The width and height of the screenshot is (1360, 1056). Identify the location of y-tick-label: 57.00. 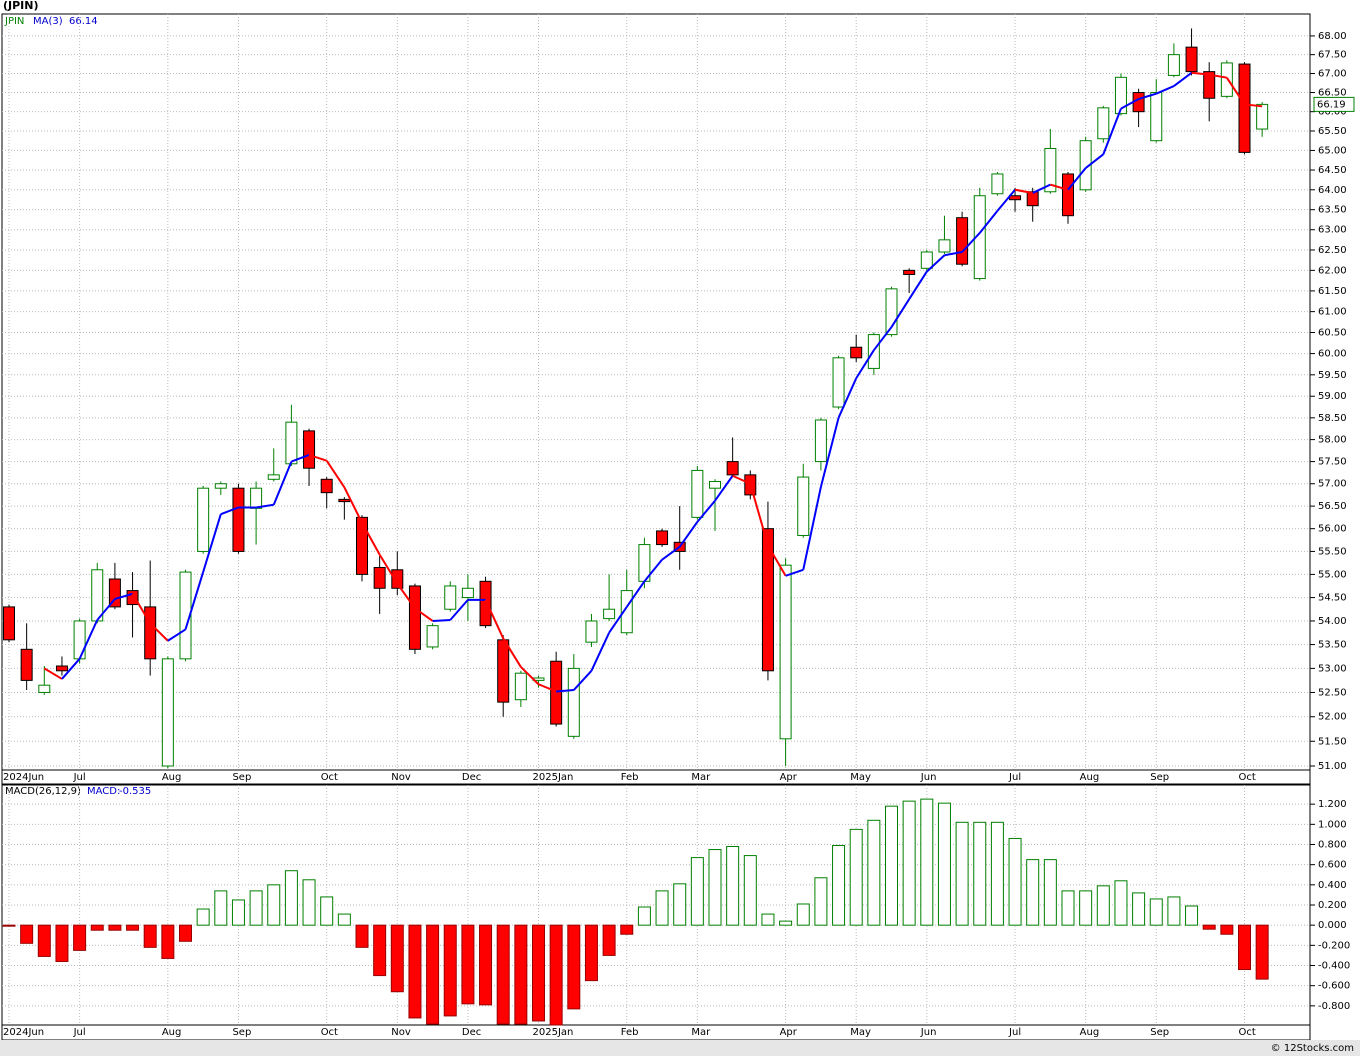
(1332, 484).